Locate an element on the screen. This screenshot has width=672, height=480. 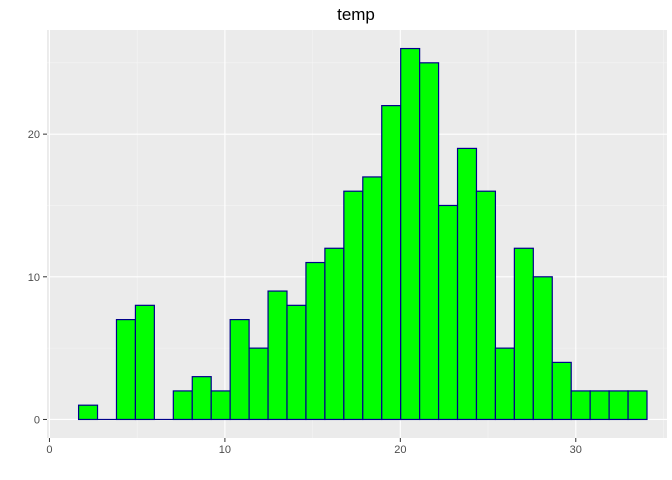
y-tick-label: 20 is located at coordinates (34, 135).